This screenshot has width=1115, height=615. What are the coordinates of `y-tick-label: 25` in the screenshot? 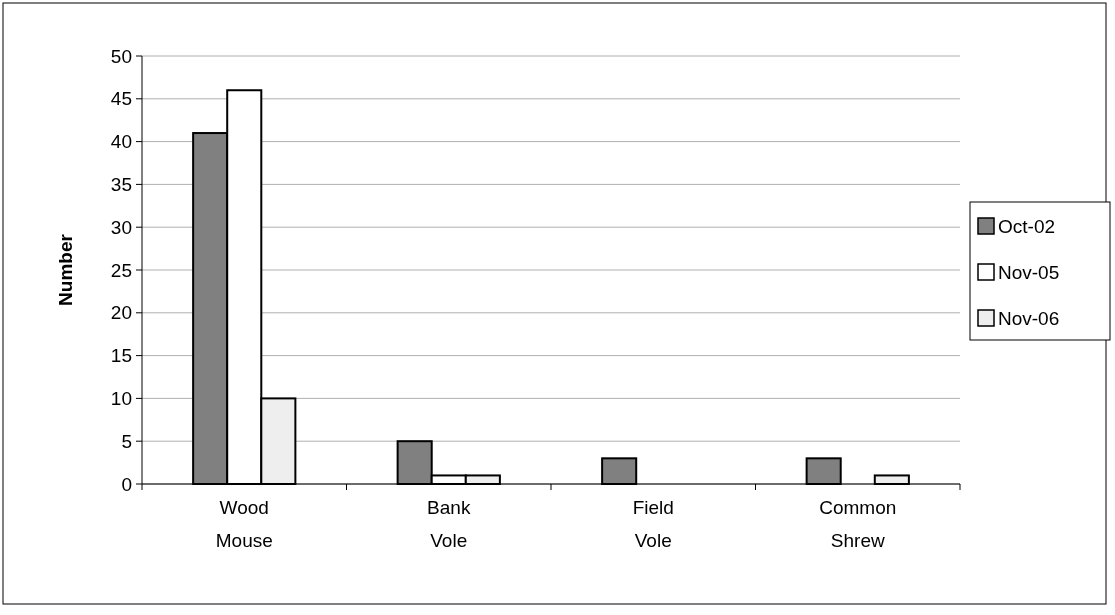 It's located at (121, 270).